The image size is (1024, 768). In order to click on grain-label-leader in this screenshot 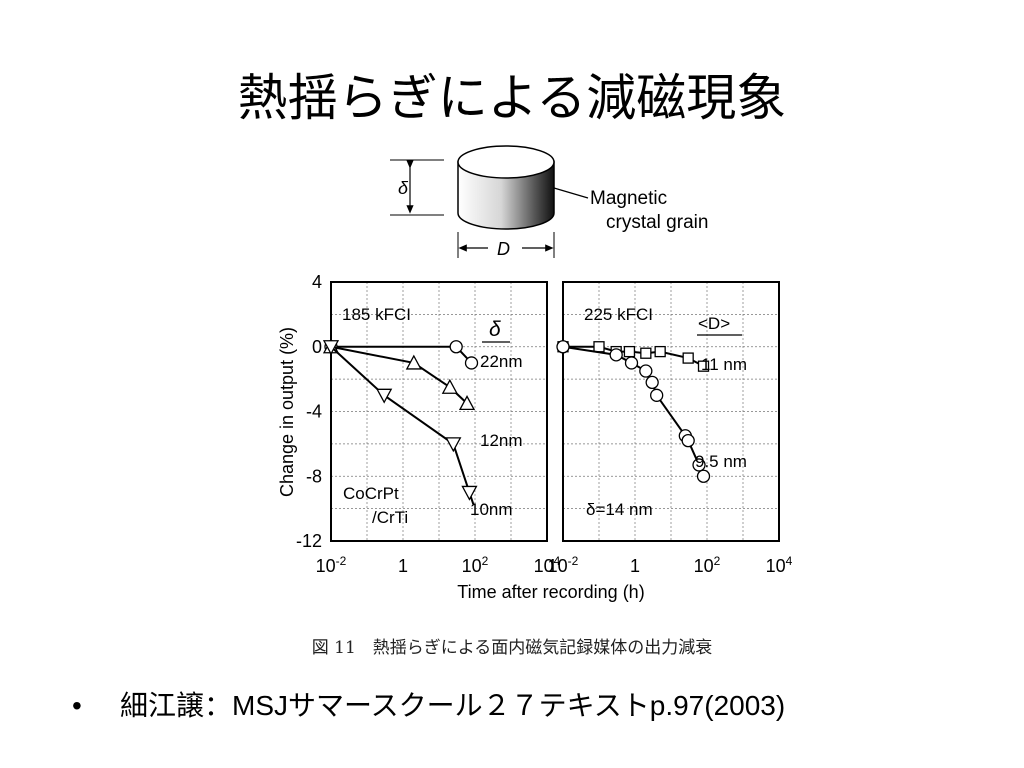, I will do `click(571, 193)`.